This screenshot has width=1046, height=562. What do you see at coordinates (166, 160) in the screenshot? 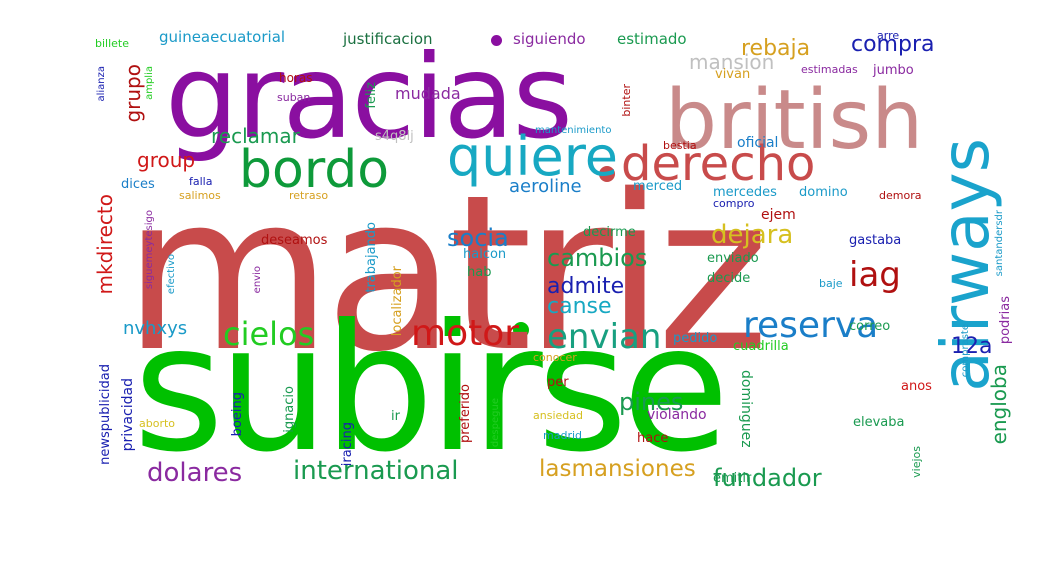
I see `word-group: group` at bounding box center [166, 160].